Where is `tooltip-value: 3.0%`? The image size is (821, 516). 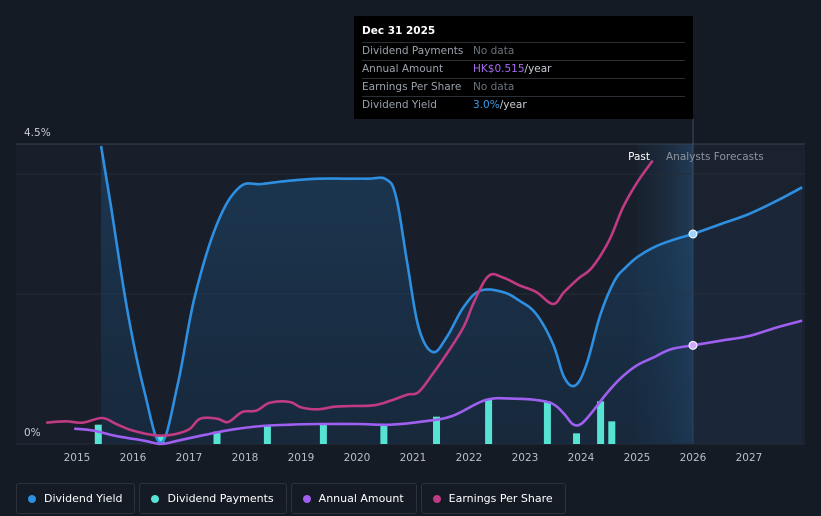
tooltip-value: 3.0% is located at coordinates (486, 105).